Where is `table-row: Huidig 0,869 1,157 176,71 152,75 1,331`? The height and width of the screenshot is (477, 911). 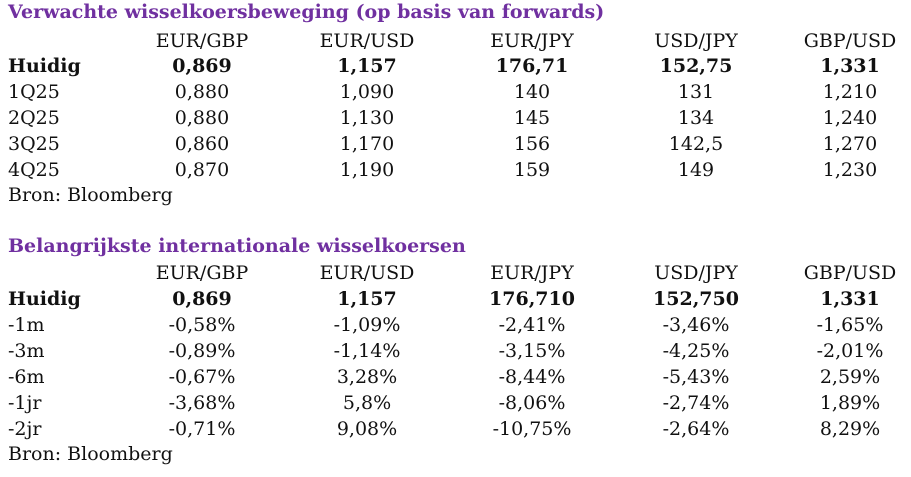 table-row: Huidig 0,869 1,157 176,71 152,75 1,331 is located at coordinates (455, 66).